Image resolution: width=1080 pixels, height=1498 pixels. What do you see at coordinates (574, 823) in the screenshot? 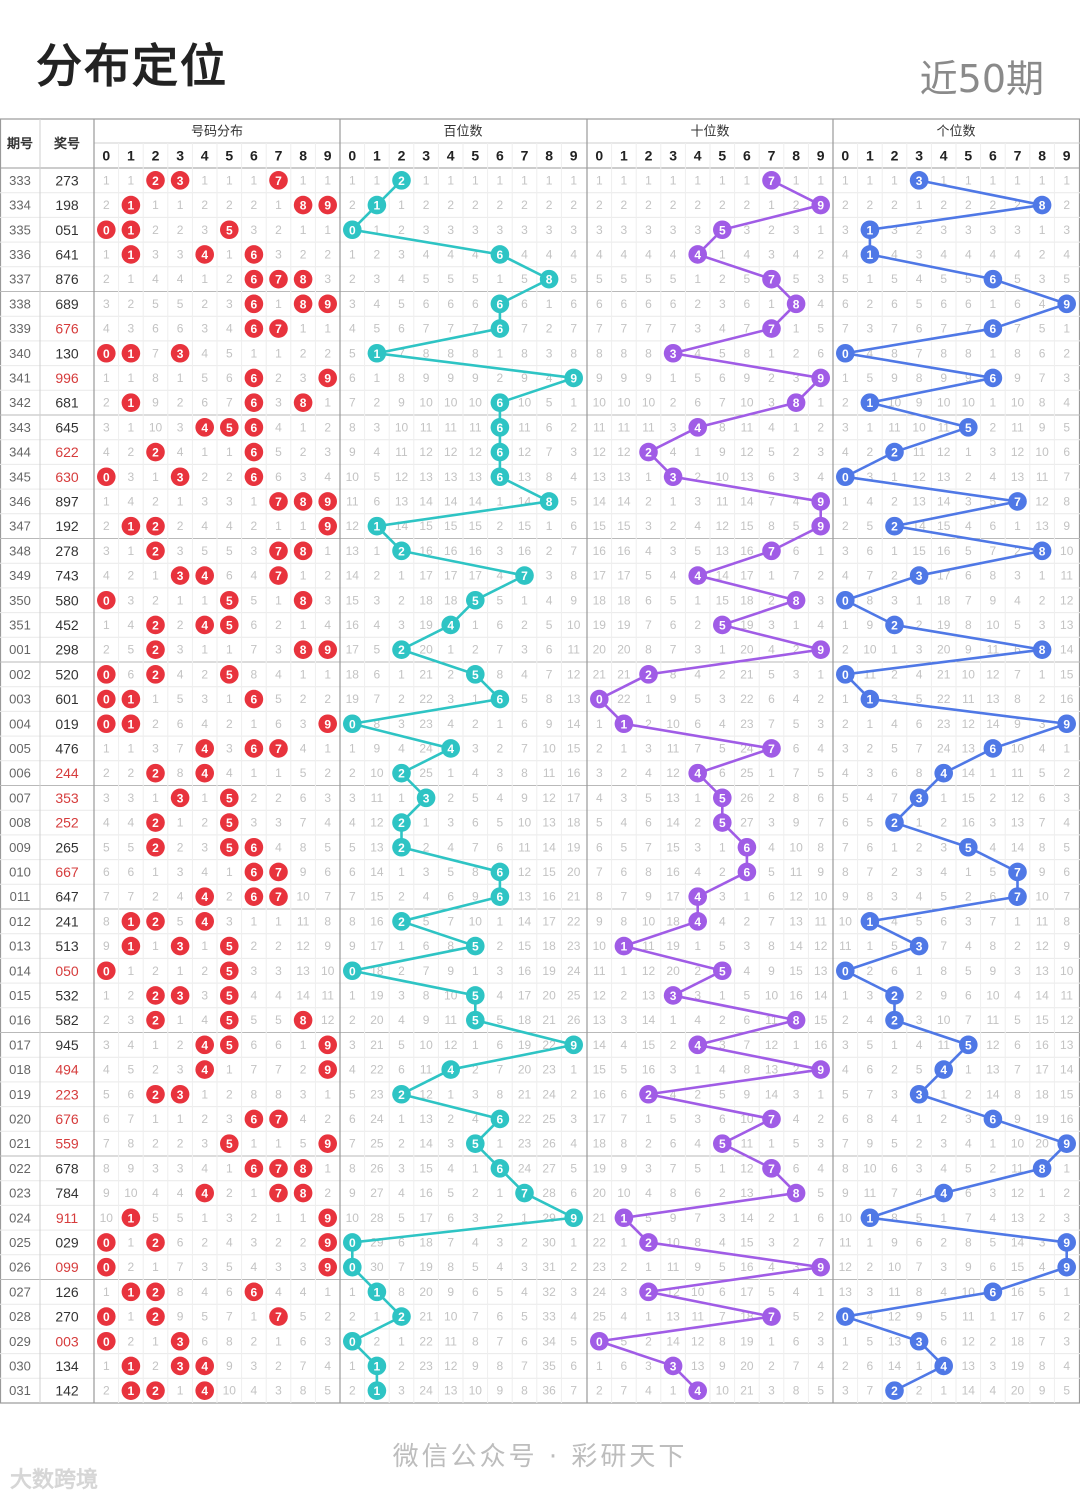
I see `omission-value: 18` at bounding box center [574, 823].